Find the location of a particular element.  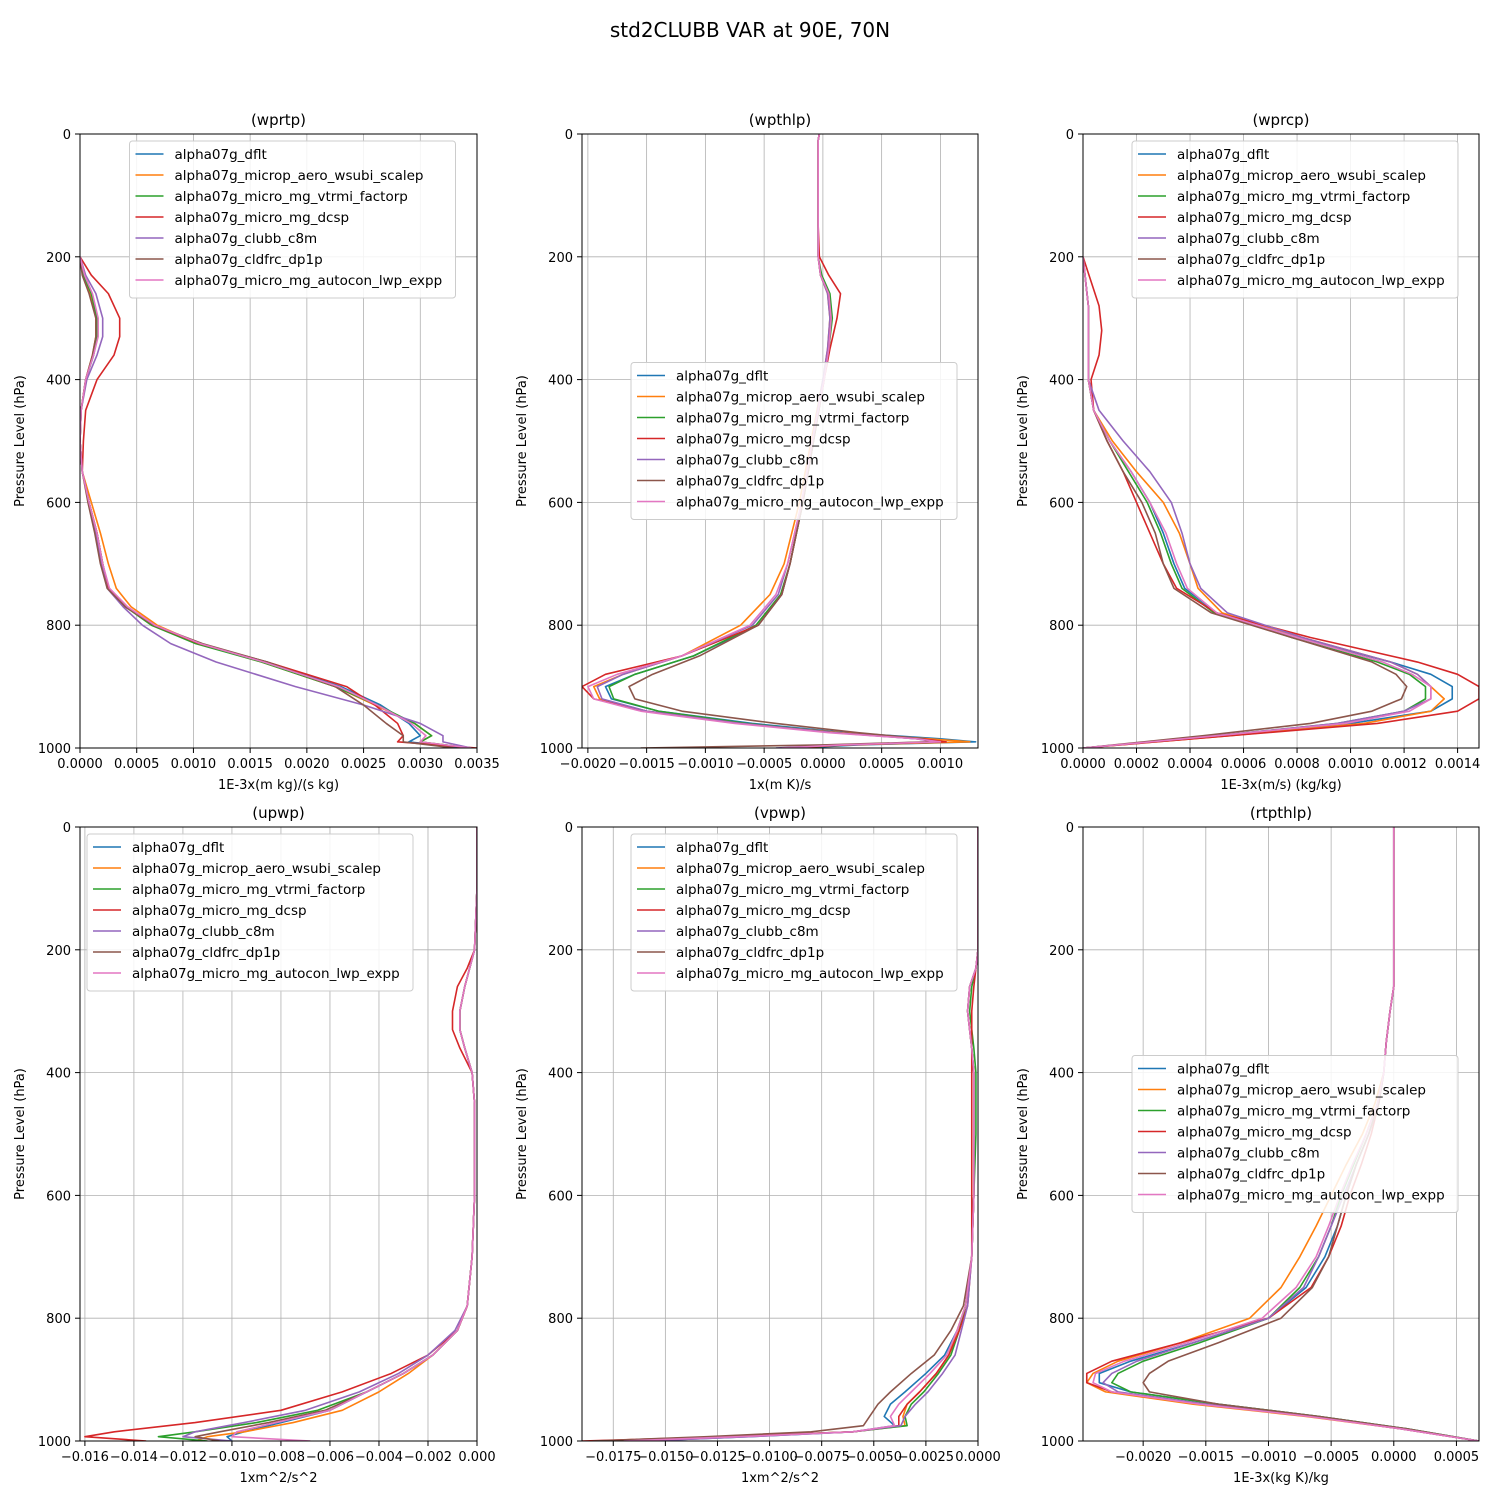

panel-title: (vpwp) is located at coordinates (780, 813).